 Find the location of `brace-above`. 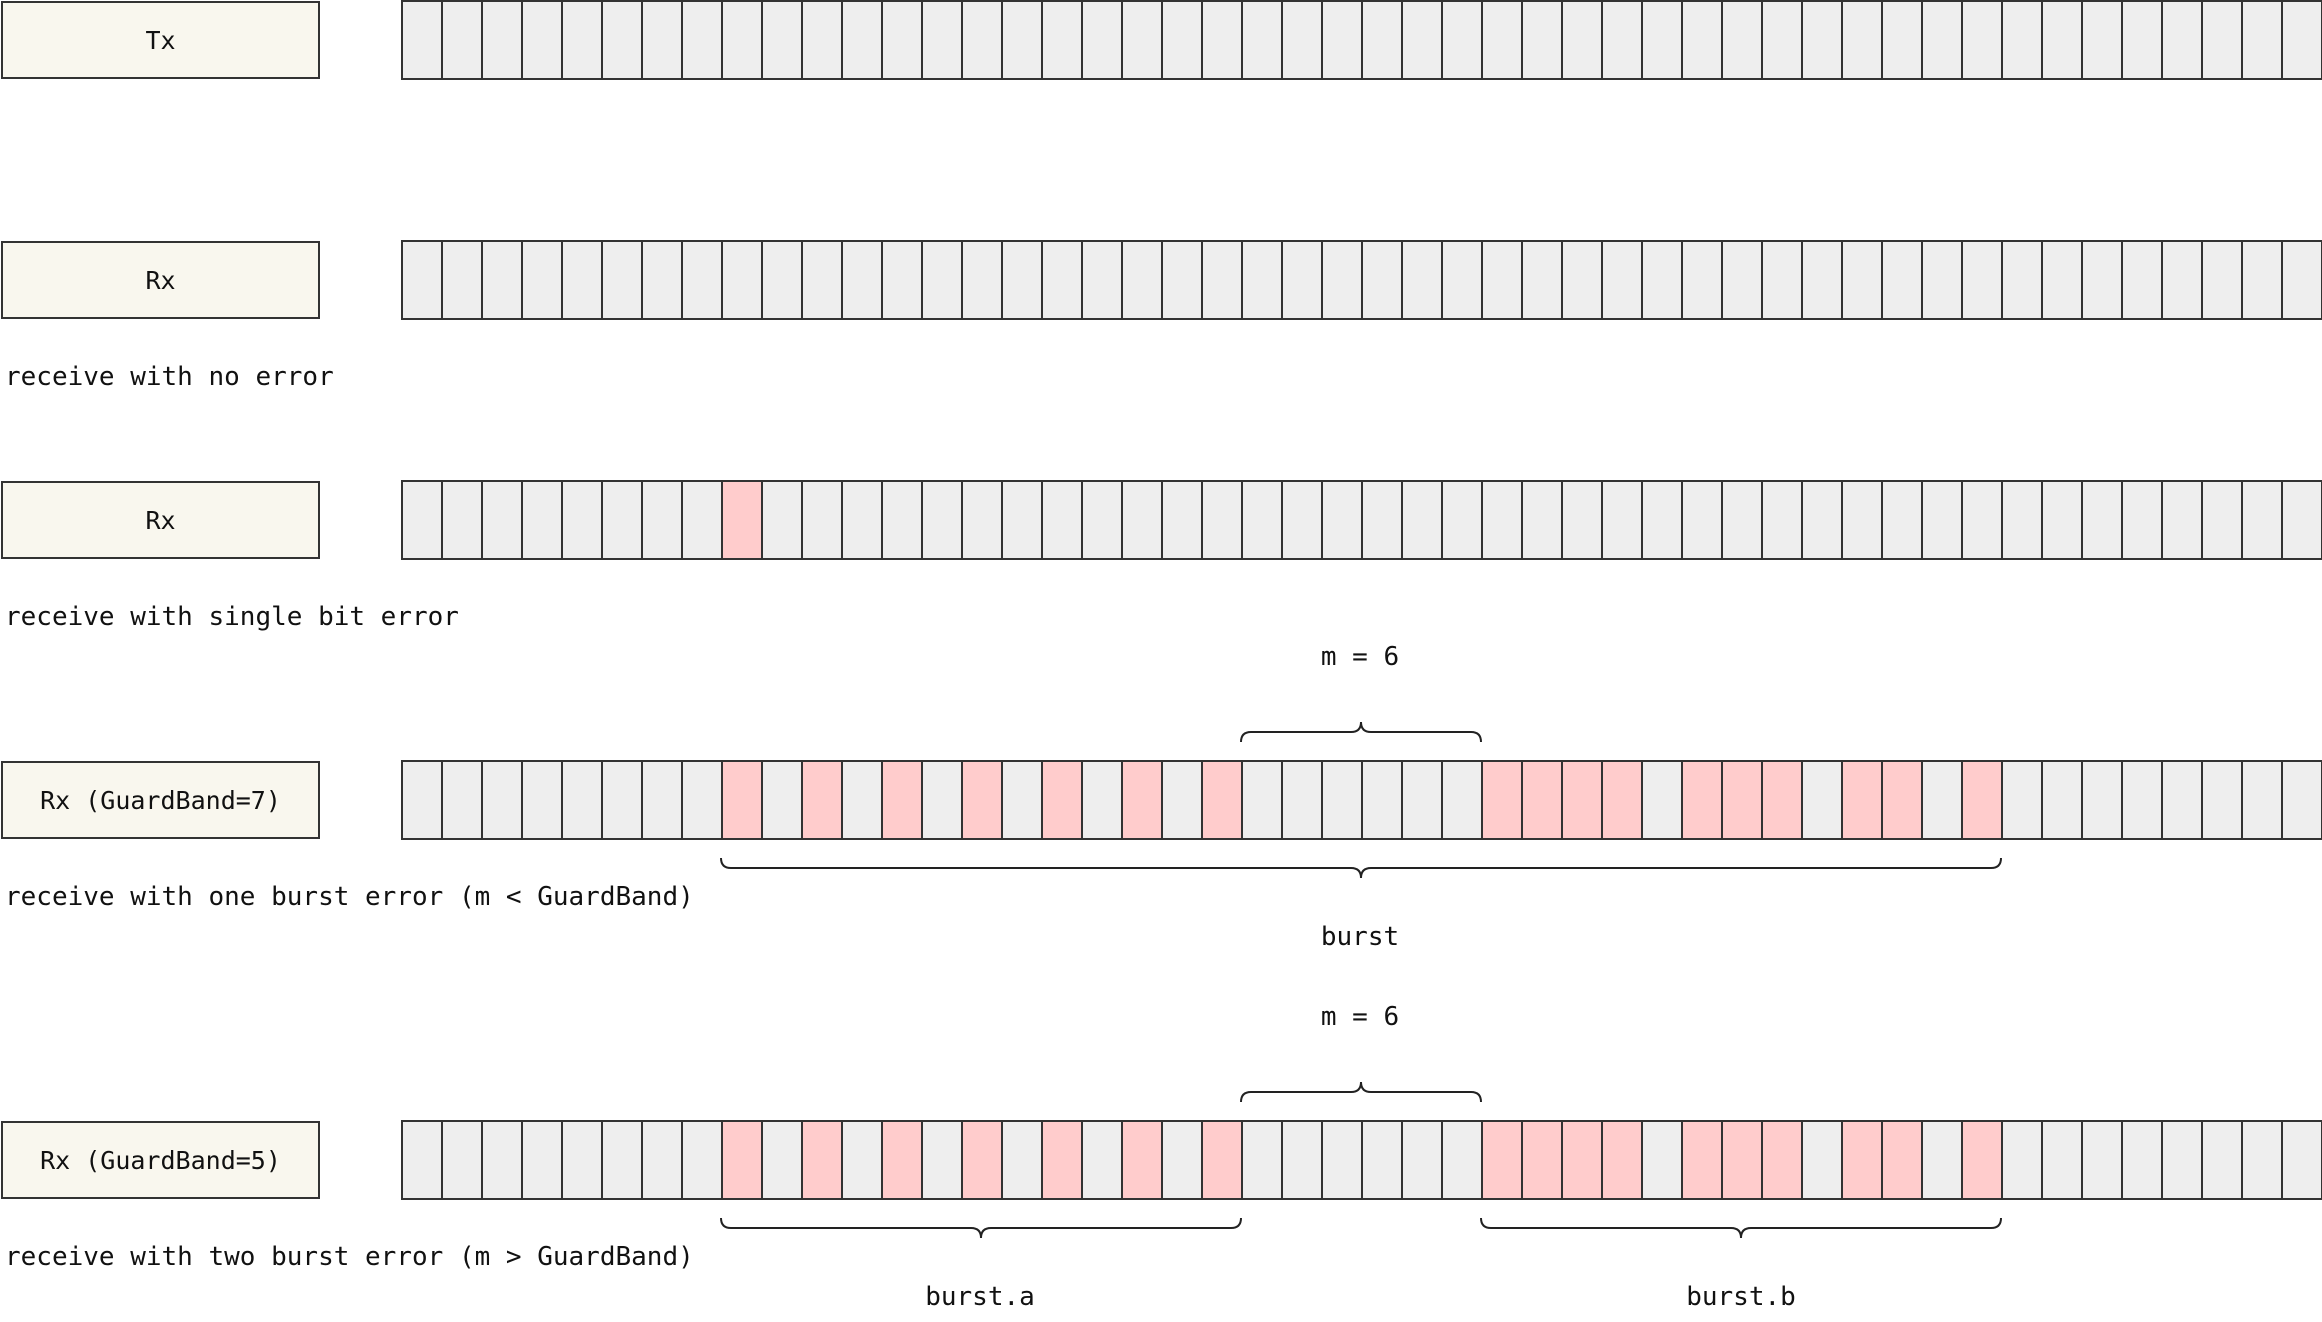

brace-above is located at coordinates (1361, 732).